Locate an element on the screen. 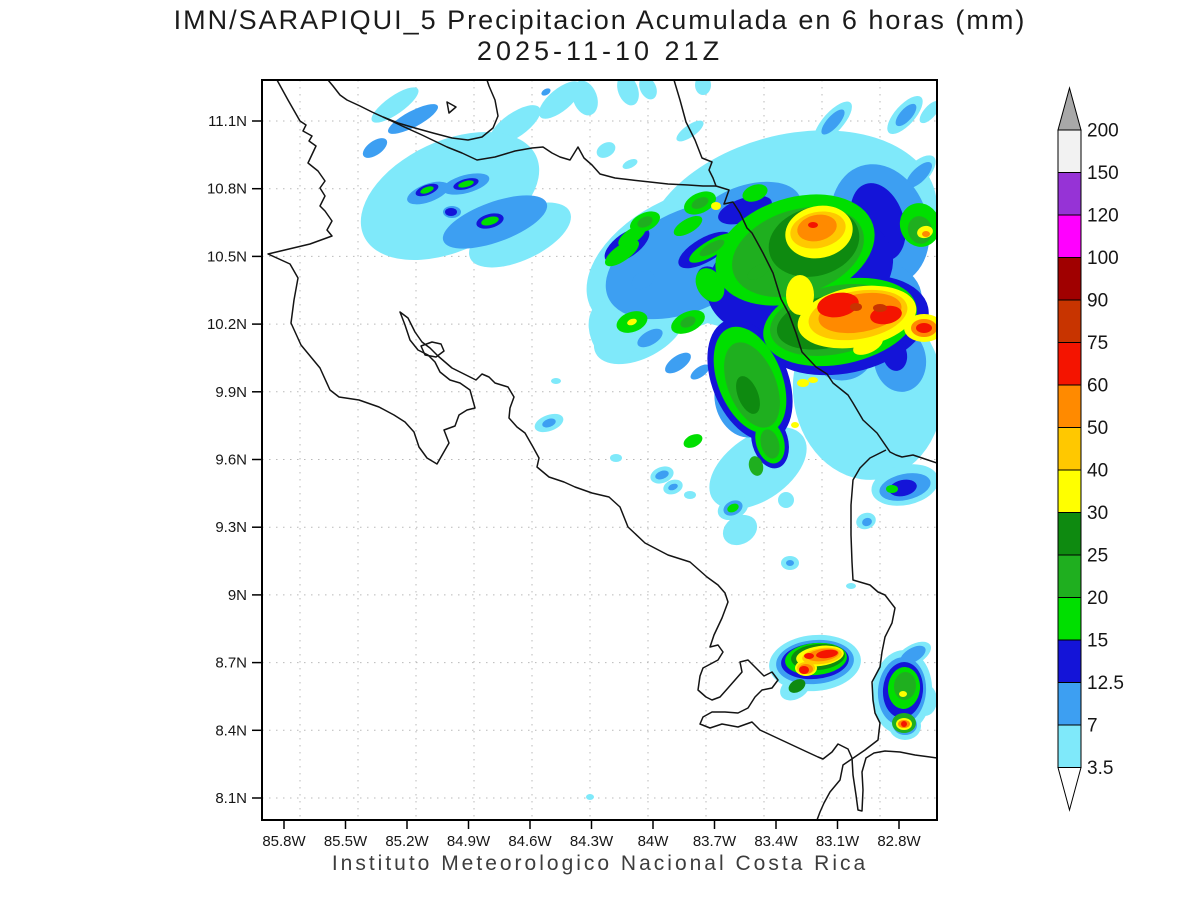 The height and width of the screenshot is (900, 1200). lon-tick-label: 84W is located at coordinates (654, 841).